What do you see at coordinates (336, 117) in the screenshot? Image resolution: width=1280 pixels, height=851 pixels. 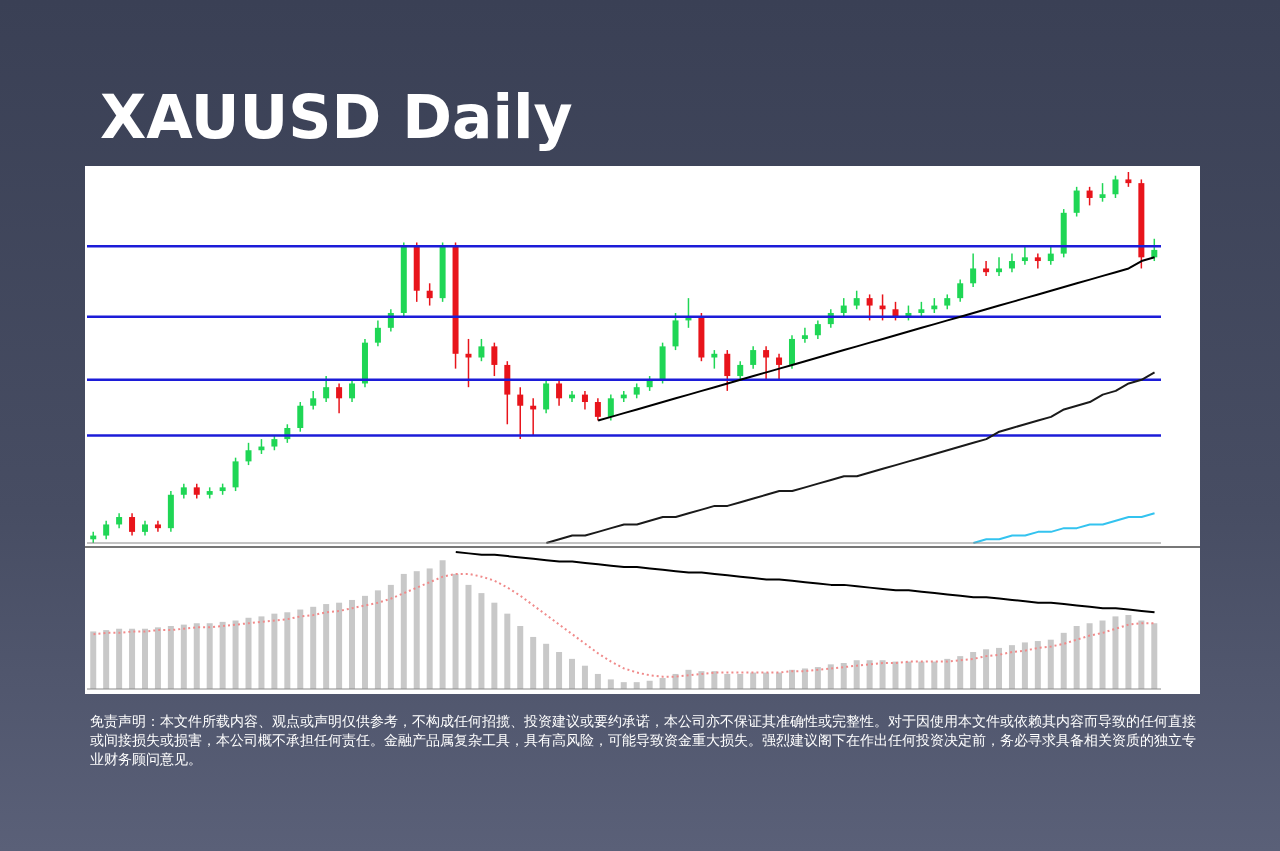 I see `chart-title: XAUUSD Daily` at bounding box center [336, 117].